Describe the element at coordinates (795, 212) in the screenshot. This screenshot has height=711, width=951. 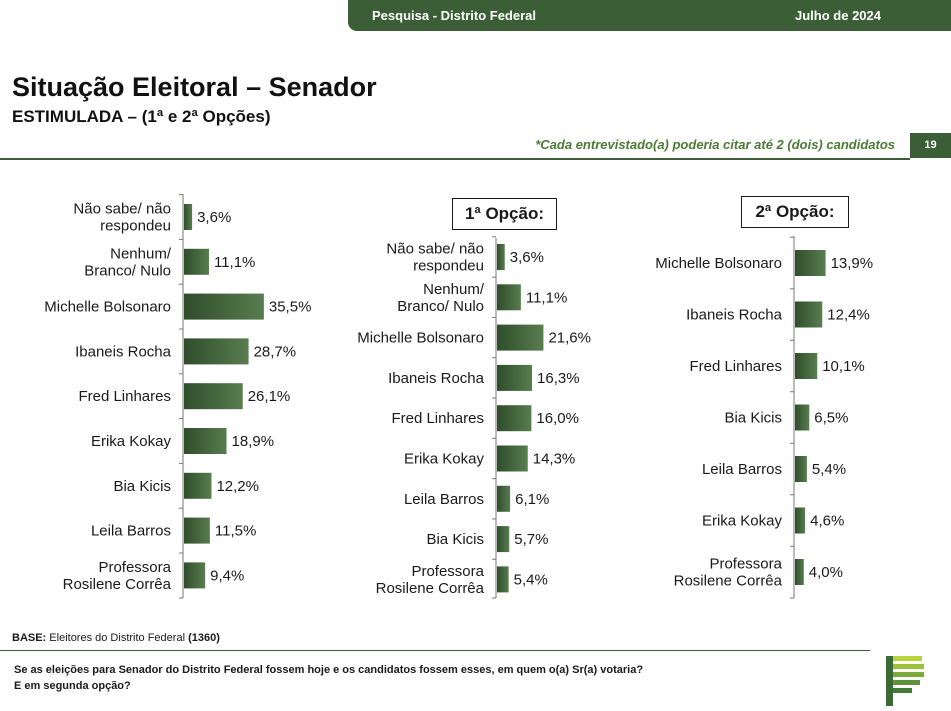
I see `second-option-label: 2ª Opção:` at that location.